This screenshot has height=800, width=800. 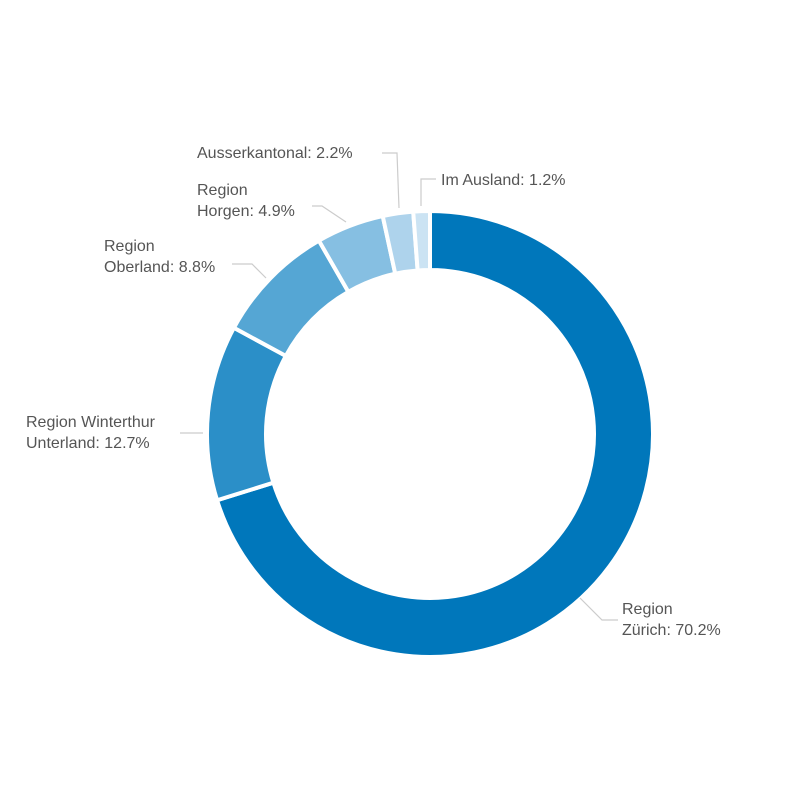 What do you see at coordinates (246, 211) in the screenshot?
I see `slice-label-line: Horgen: 4.9%` at bounding box center [246, 211].